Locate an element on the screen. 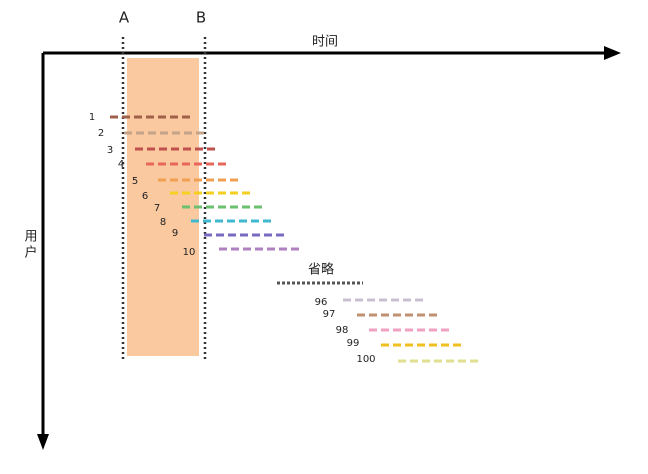  row-label: 1 is located at coordinates (92, 117).